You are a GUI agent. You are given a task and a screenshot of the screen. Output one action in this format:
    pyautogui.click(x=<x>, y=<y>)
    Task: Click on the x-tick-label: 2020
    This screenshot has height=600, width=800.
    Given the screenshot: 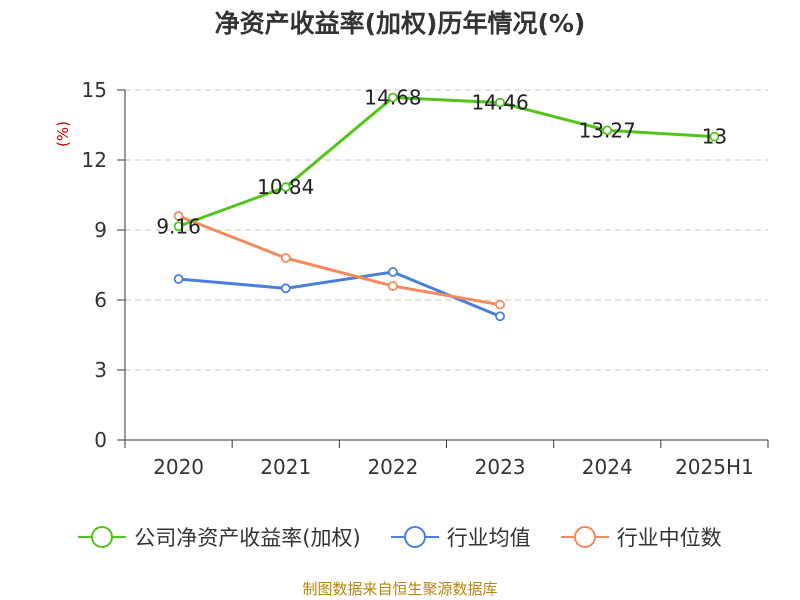 What is the action you would take?
    pyautogui.click(x=178, y=467)
    